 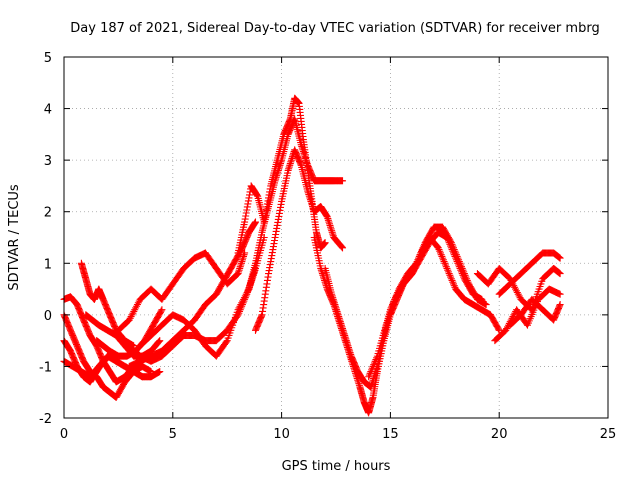 What do you see at coordinates (48, 110) in the screenshot?
I see `y-tick-label: 4` at bounding box center [48, 110].